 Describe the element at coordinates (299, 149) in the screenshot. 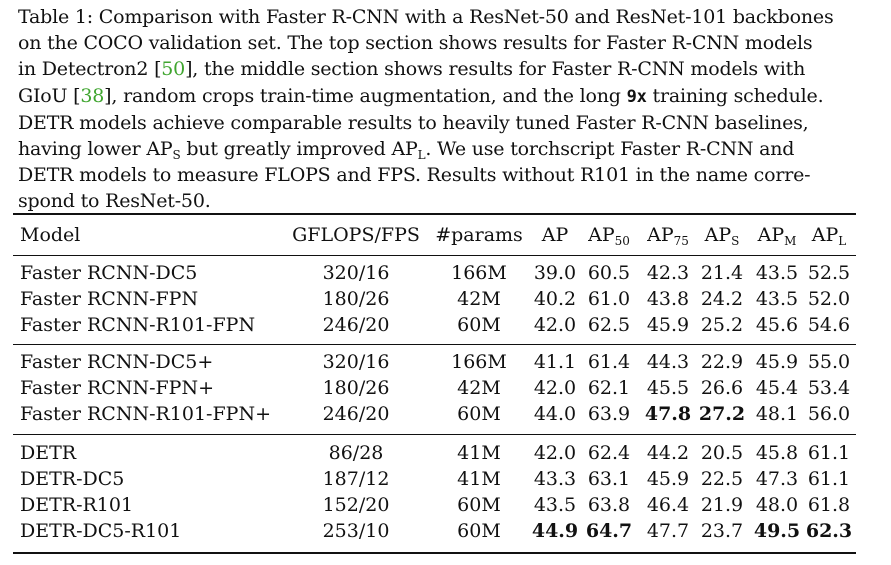

I see `caption-text: but greatly improved AP` at that location.